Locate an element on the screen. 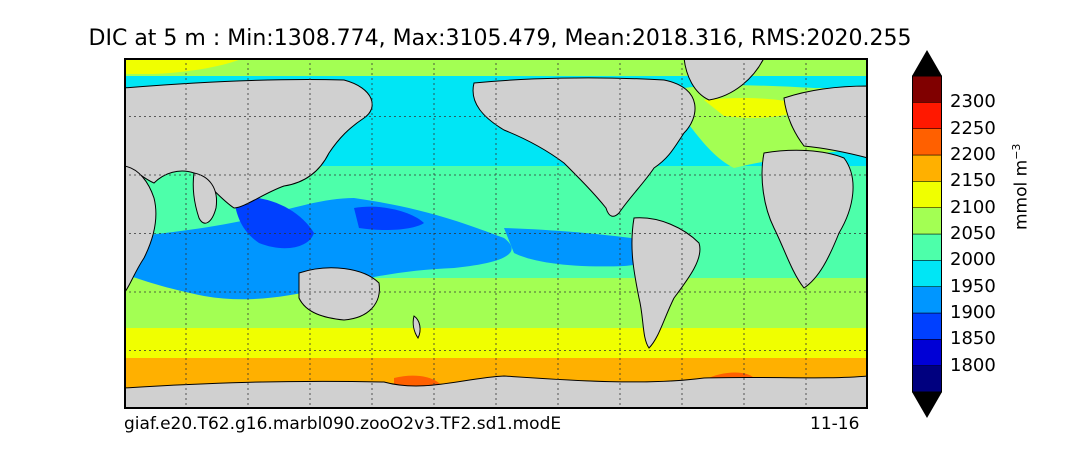 This screenshot has width=1066, height=464. colorbar-tick-label: 1900 is located at coordinates (973, 312).